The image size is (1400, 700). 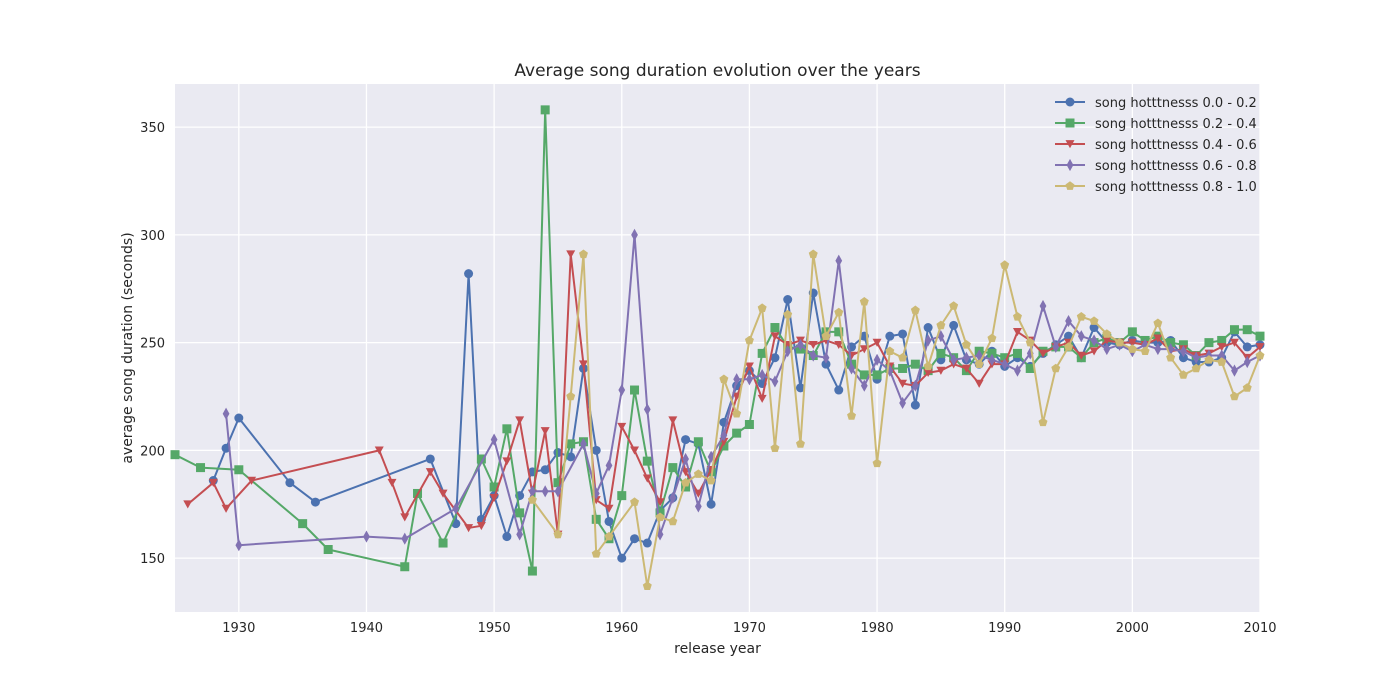 I want to click on y-tick-label: 300, so click(x=152, y=236).